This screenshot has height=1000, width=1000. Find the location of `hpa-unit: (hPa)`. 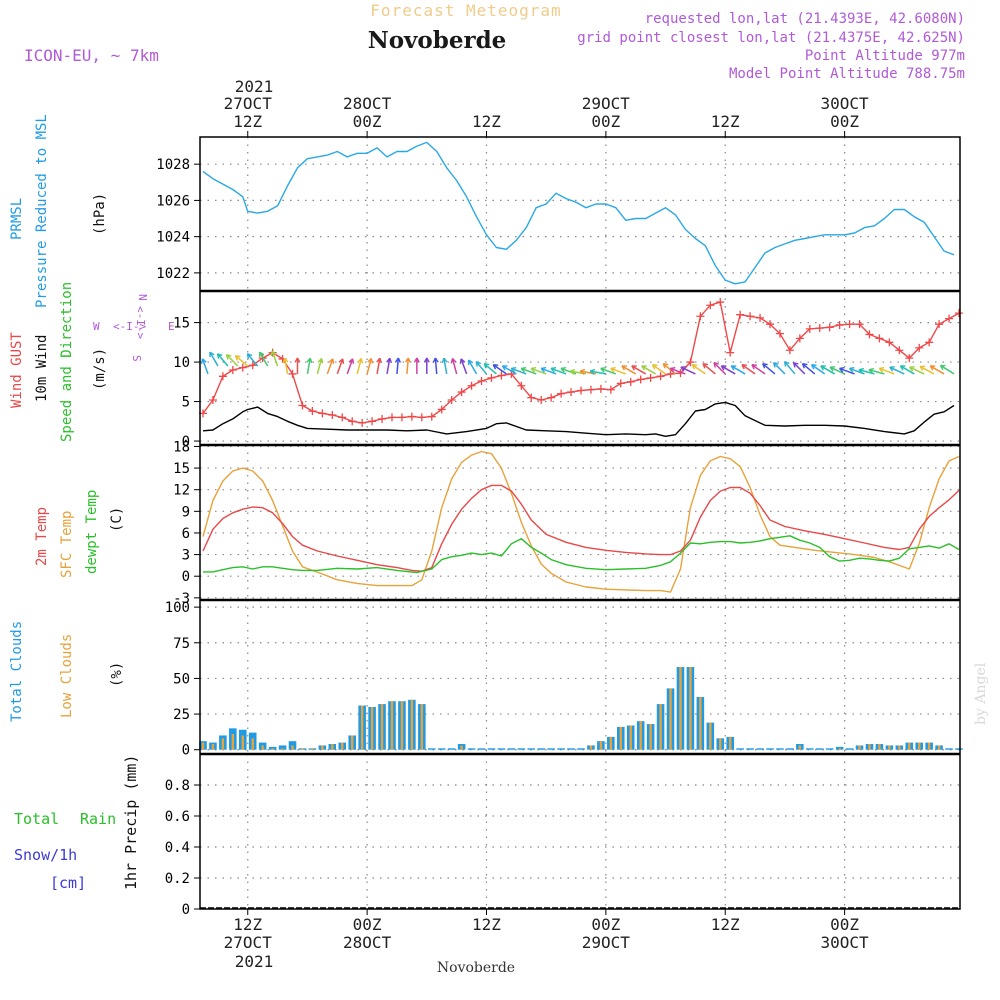

hpa-unit: (hPa) is located at coordinates (100, 214).